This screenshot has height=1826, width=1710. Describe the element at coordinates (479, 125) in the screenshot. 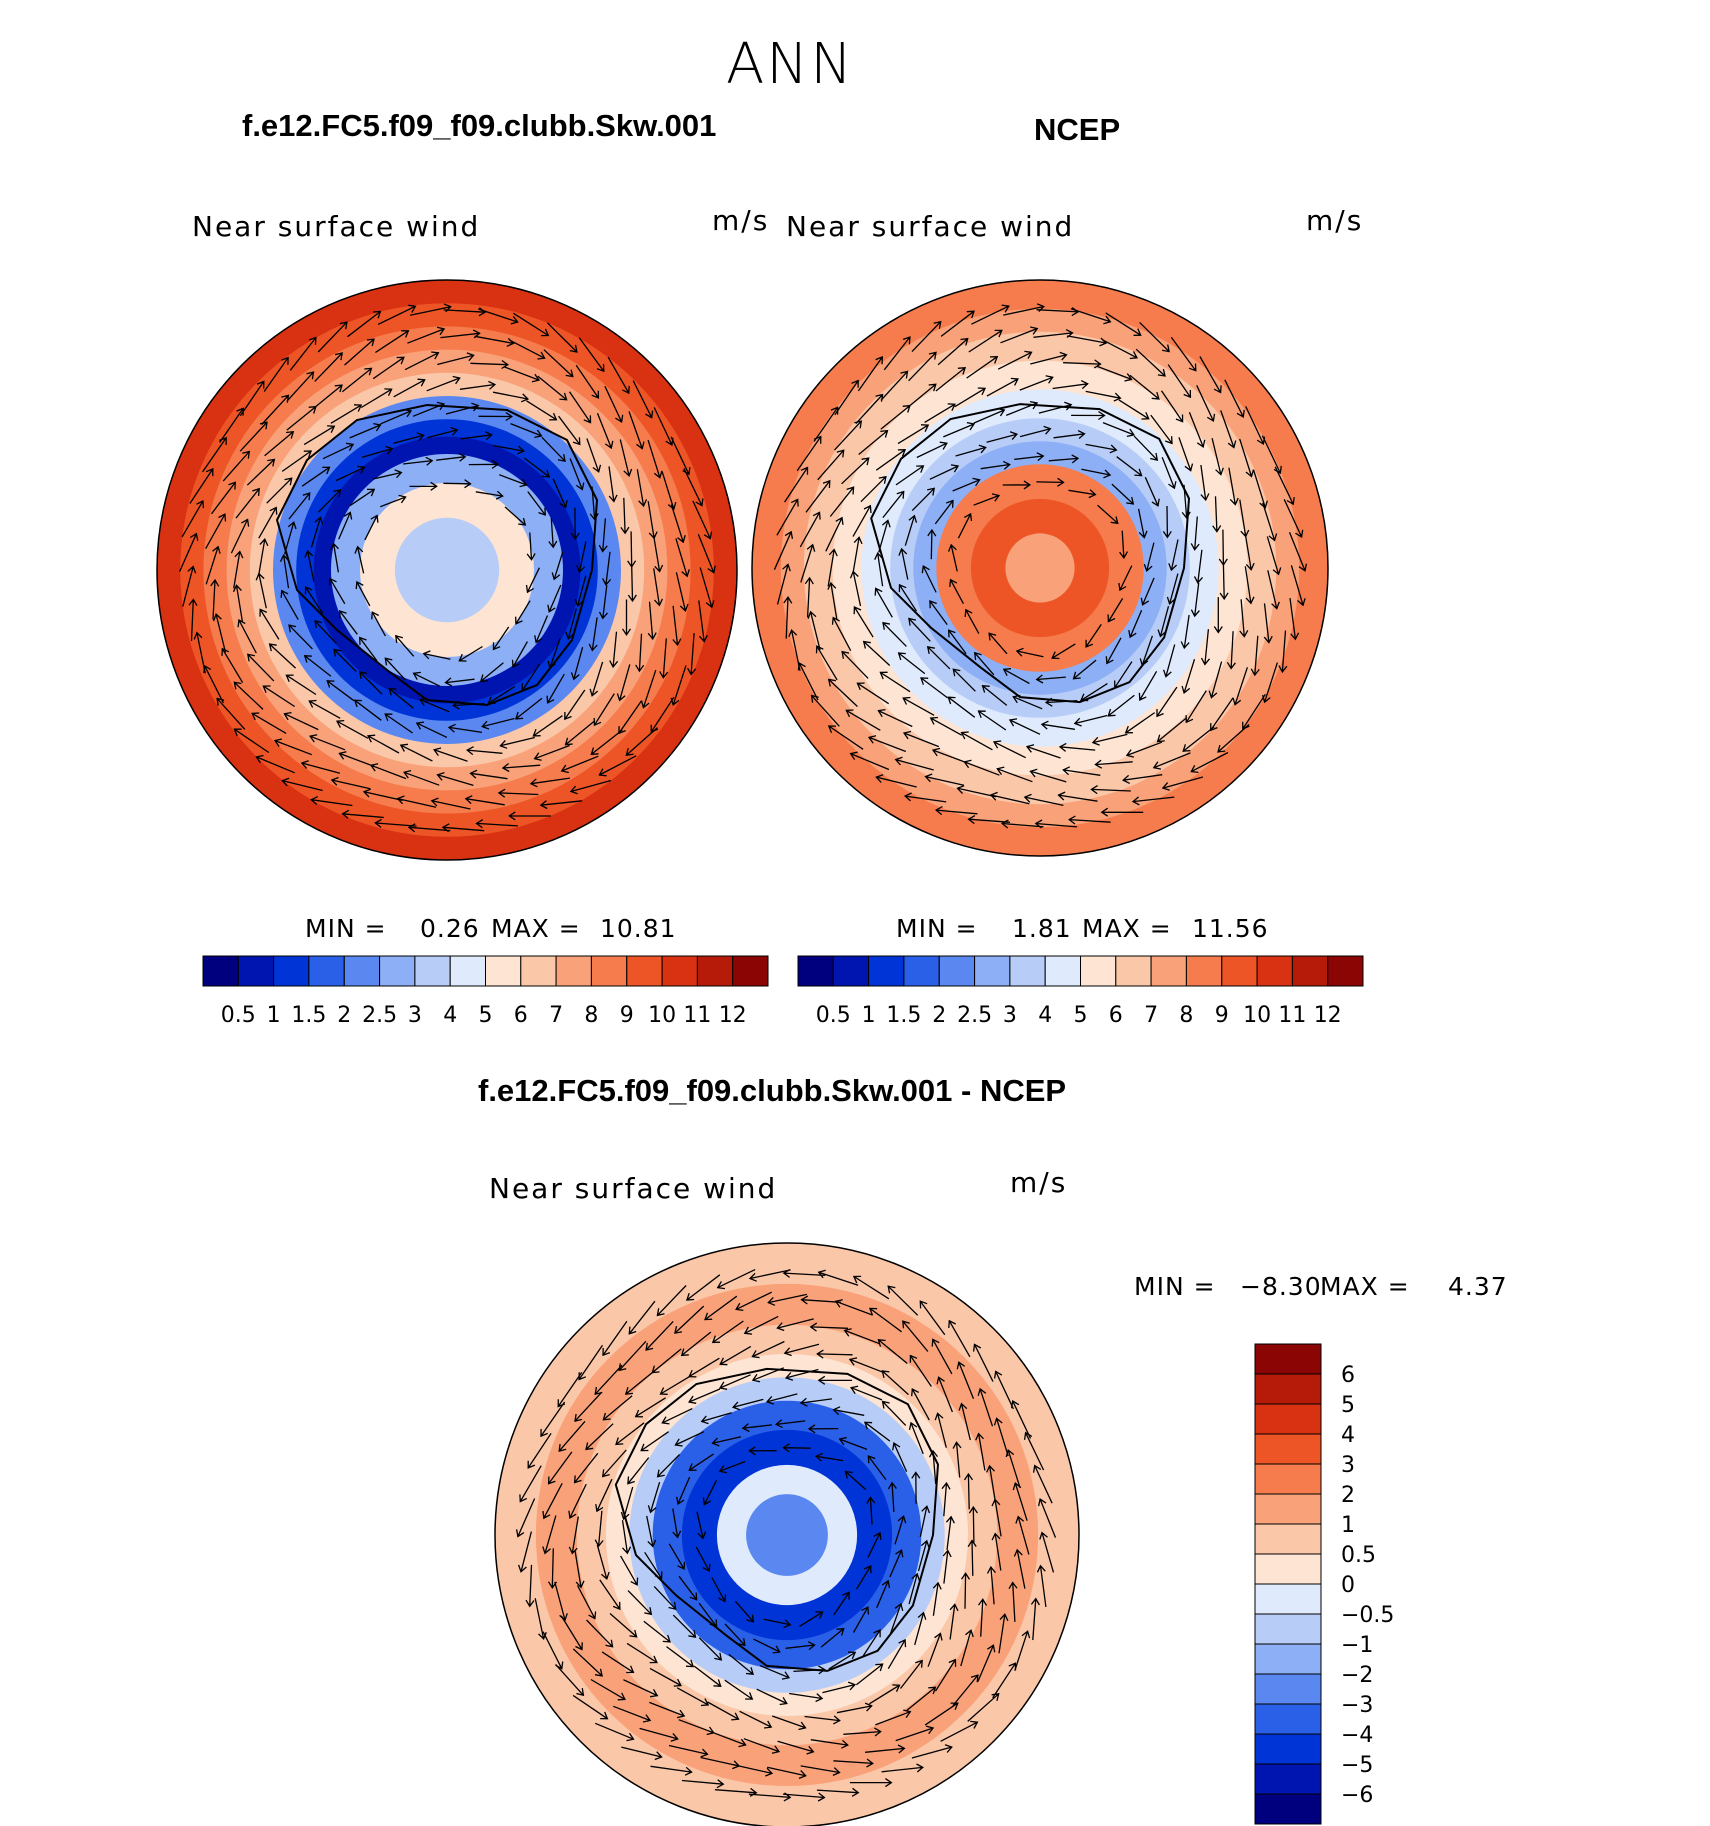

I see `panel-title-model: f.e12.FC5.f09_f09.clubb.Skw.001` at that location.